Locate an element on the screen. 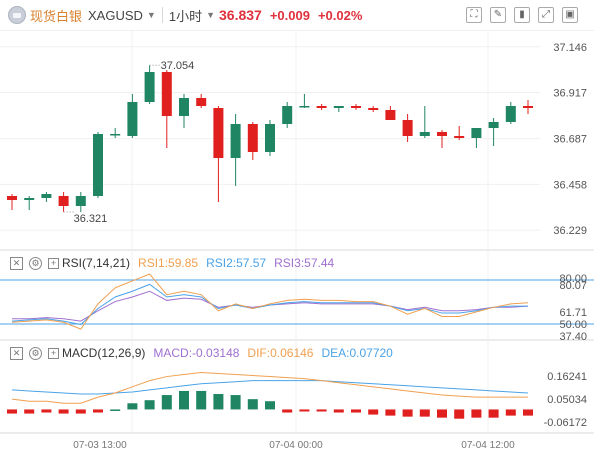 The width and height of the screenshot is (594, 460). price-tick-label: 37.146 is located at coordinates (570, 48).